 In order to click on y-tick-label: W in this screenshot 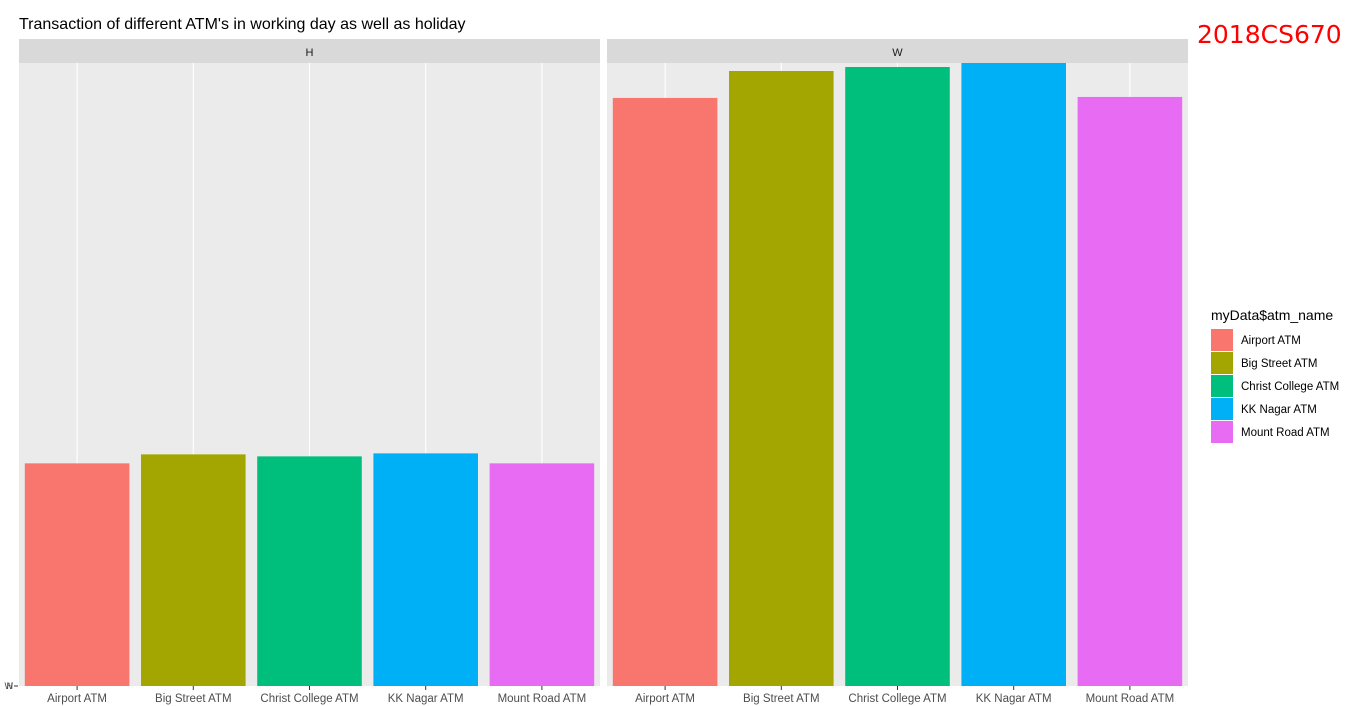, I will do `click(9, 686)`.